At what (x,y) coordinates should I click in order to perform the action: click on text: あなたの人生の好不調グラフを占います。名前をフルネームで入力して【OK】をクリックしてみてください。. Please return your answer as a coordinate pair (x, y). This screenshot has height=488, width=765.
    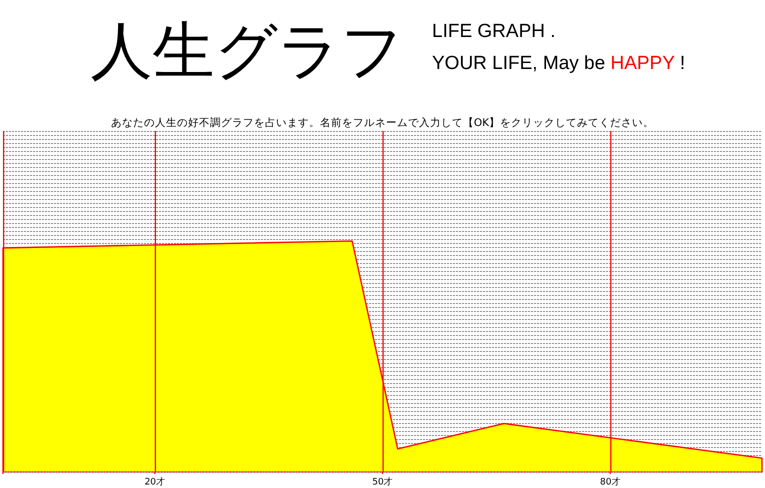
    Looking at the image, I should click on (382, 122).